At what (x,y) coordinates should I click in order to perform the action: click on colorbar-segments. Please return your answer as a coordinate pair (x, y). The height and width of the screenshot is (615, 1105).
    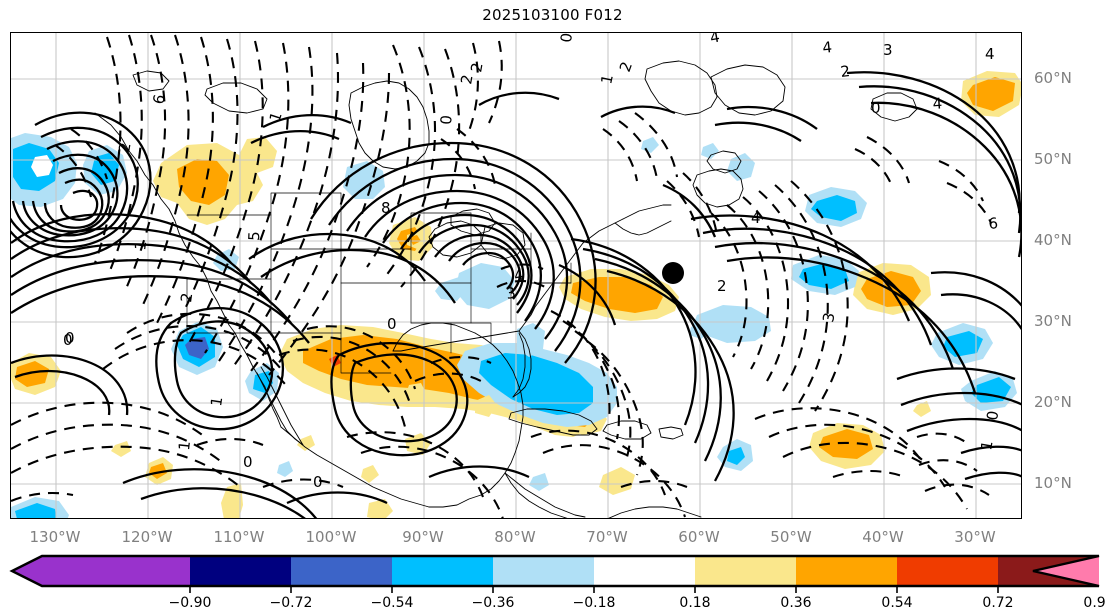
    Looking at the image, I should click on (555, 571).